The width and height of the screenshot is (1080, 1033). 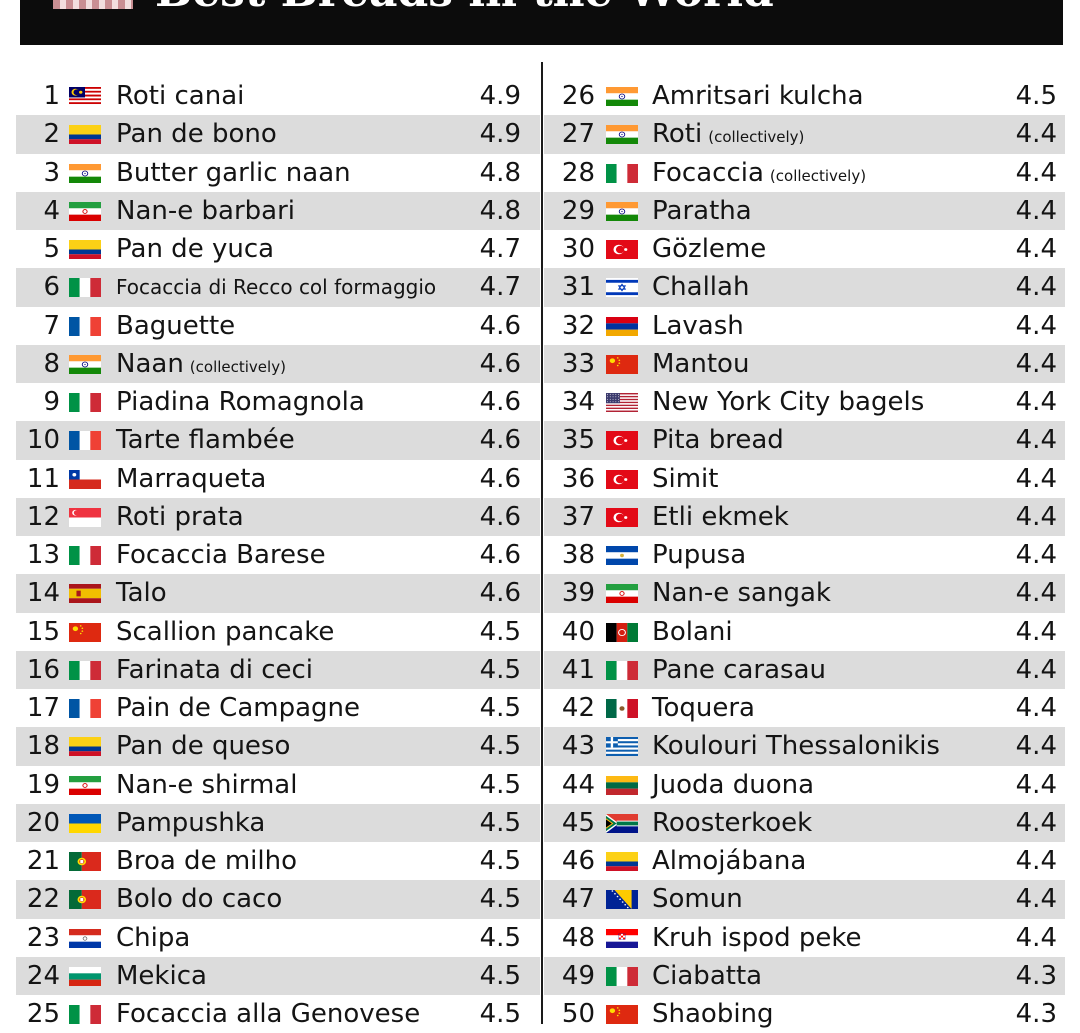 I want to click on rank-number: 9, so click(x=51, y=402).